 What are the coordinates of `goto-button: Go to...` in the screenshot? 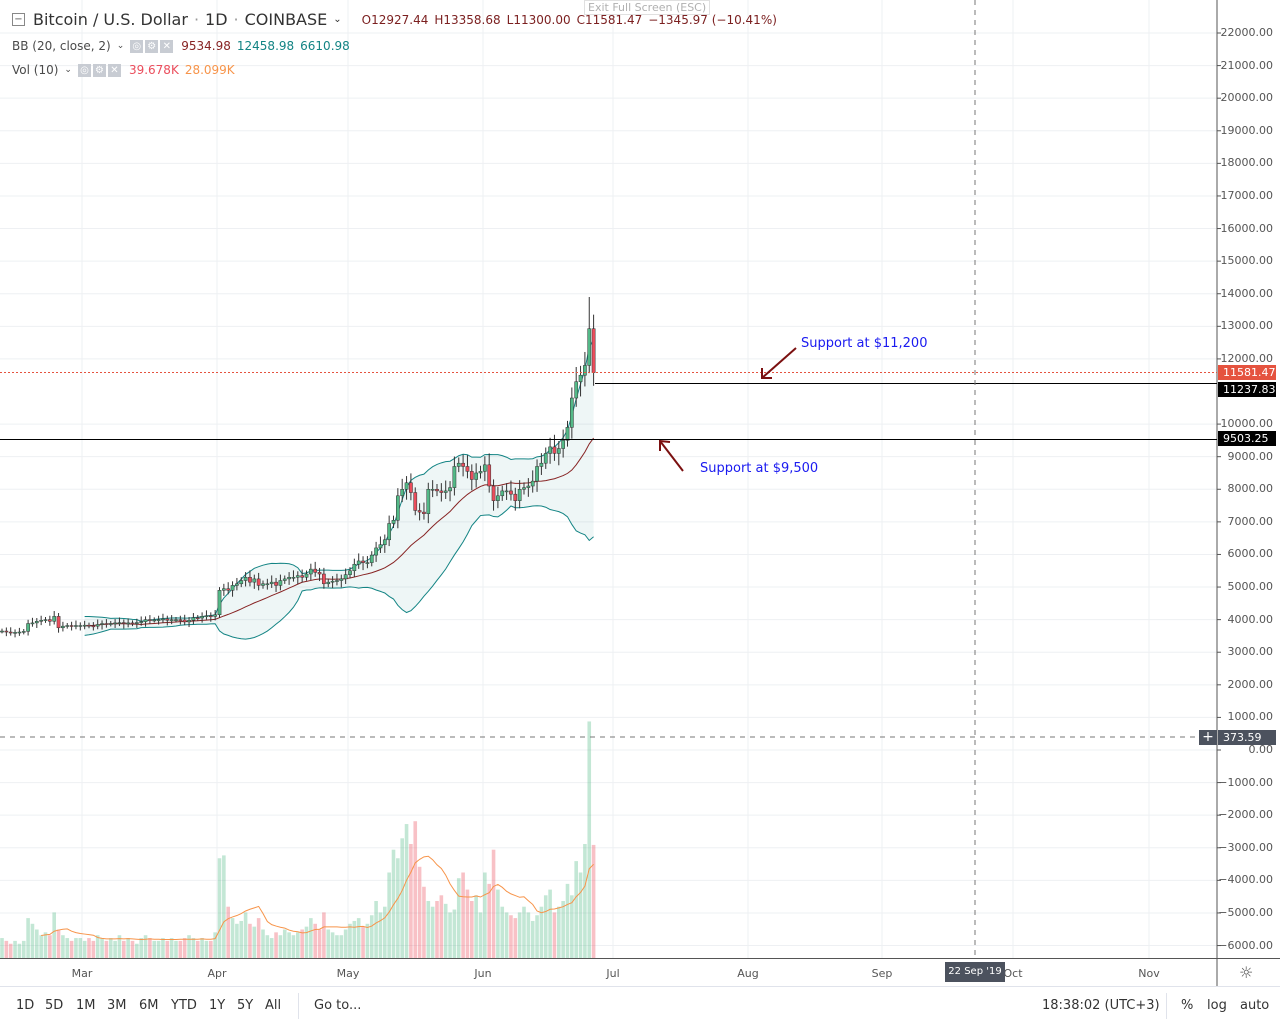 It's located at (338, 1005).